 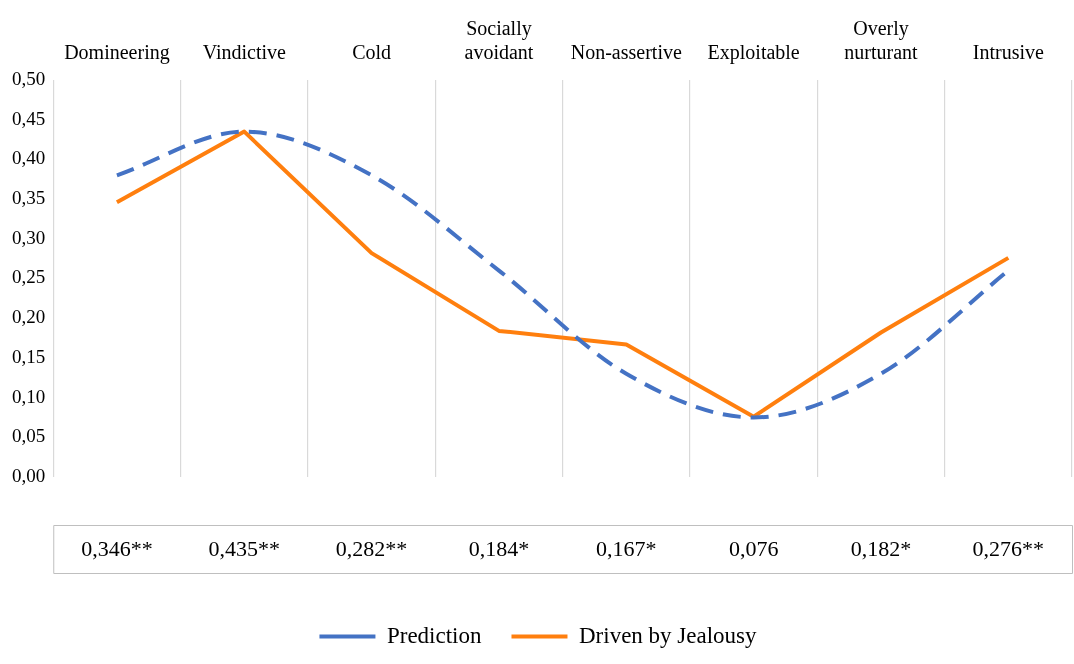 What do you see at coordinates (371, 548) in the screenshot?
I see `data-label: 0,282**` at bounding box center [371, 548].